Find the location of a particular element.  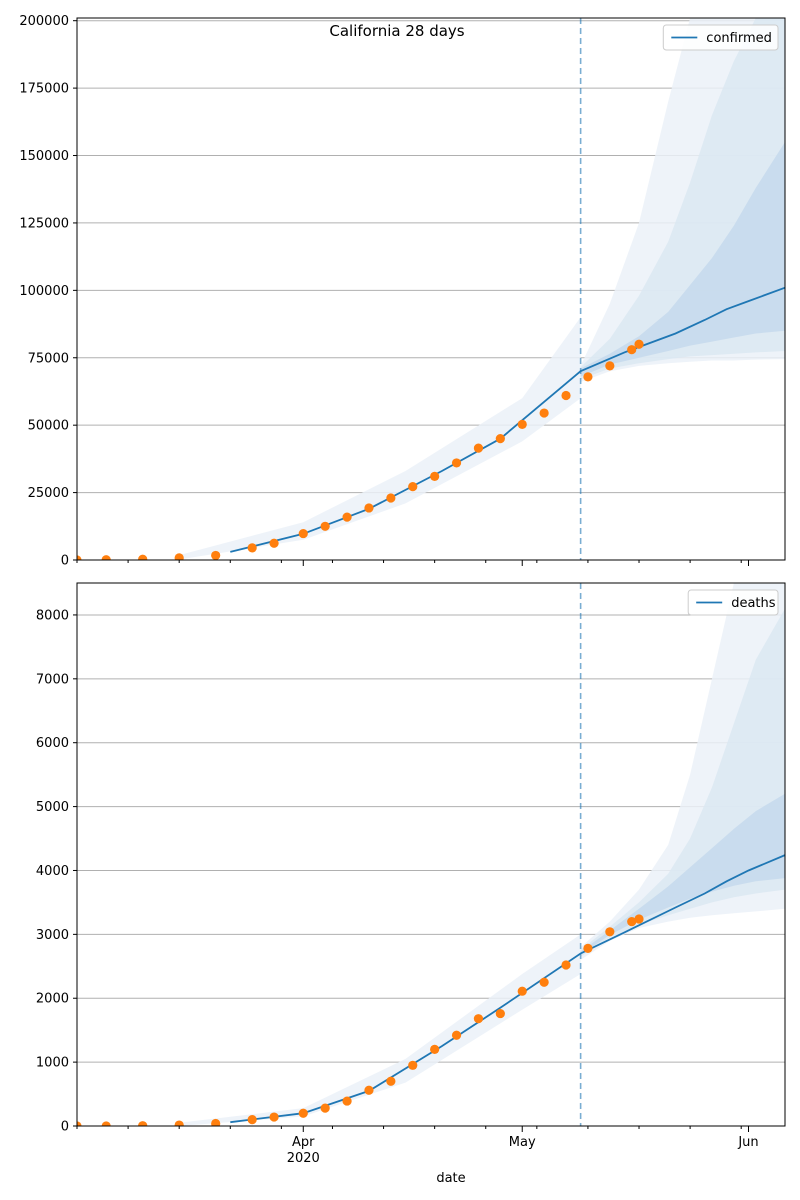

y-tick-label: 125000 is located at coordinates (44, 223).